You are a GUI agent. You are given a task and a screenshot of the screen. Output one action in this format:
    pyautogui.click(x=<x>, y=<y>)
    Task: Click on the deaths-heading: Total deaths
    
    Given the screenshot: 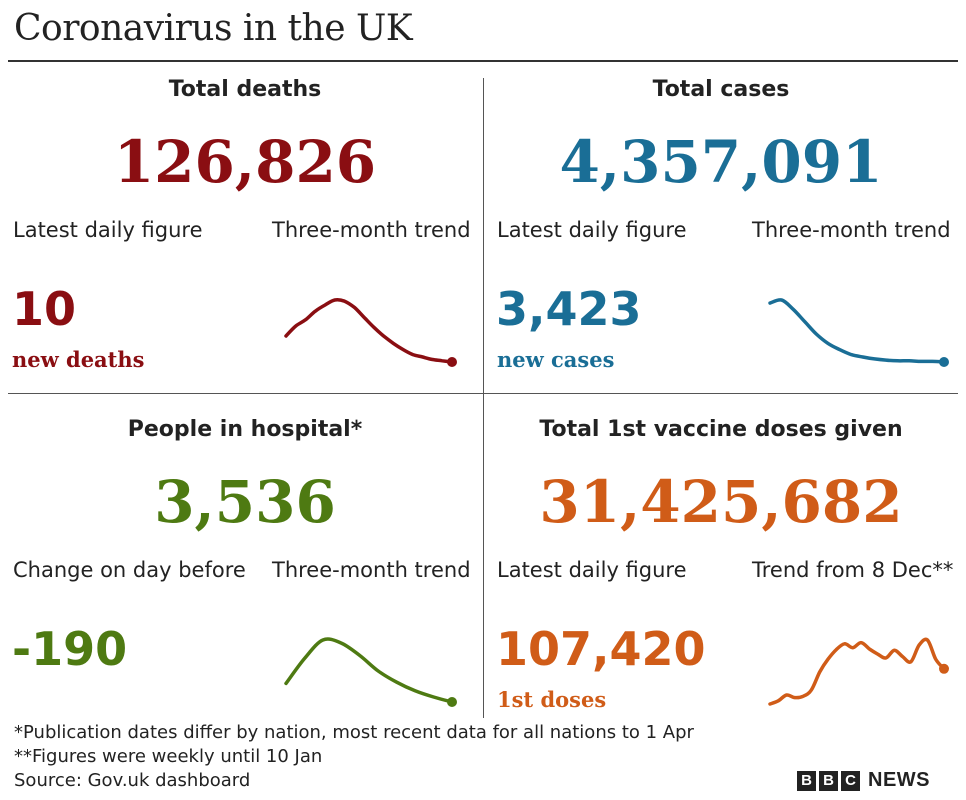 What is the action you would take?
    pyautogui.click(x=245, y=89)
    